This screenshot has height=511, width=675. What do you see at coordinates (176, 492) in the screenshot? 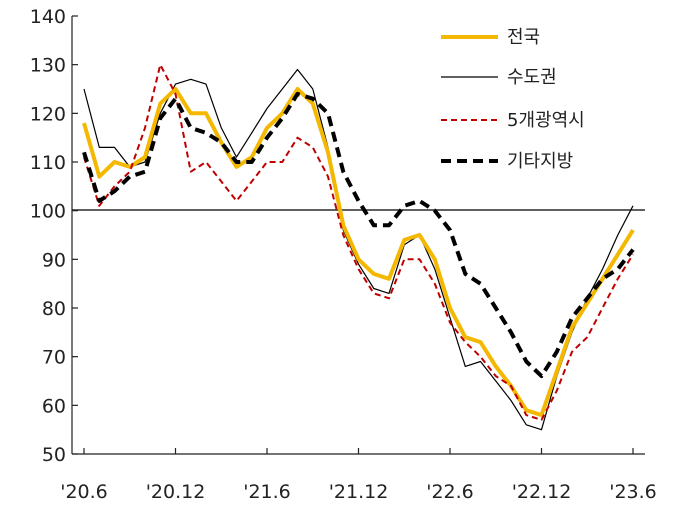
I see `x-tick-label: '20.12` at bounding box center [176, 492].